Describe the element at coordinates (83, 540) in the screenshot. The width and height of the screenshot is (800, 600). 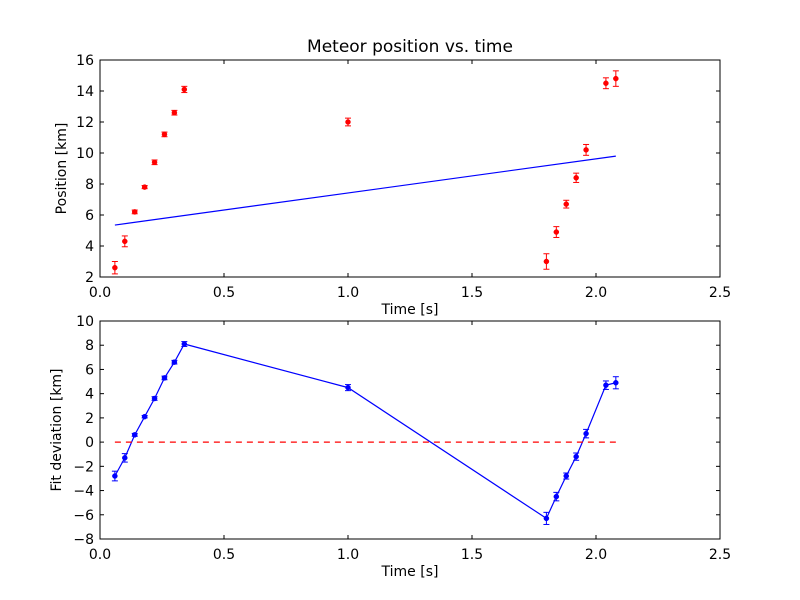
I see `bottom-y-tick-label: −8` at that location.